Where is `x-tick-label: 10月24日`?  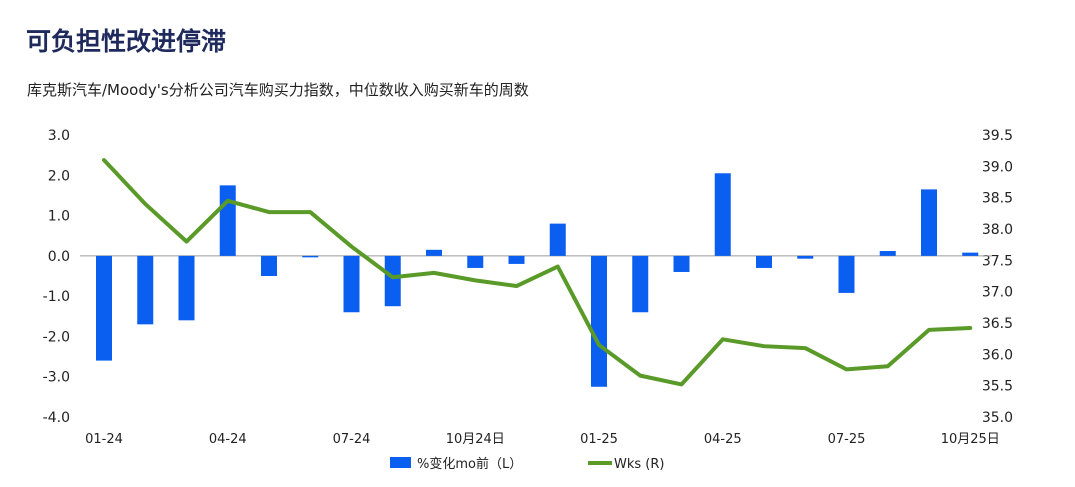
x-tick-label: 10月24日 is located at coordinates (475, 439).